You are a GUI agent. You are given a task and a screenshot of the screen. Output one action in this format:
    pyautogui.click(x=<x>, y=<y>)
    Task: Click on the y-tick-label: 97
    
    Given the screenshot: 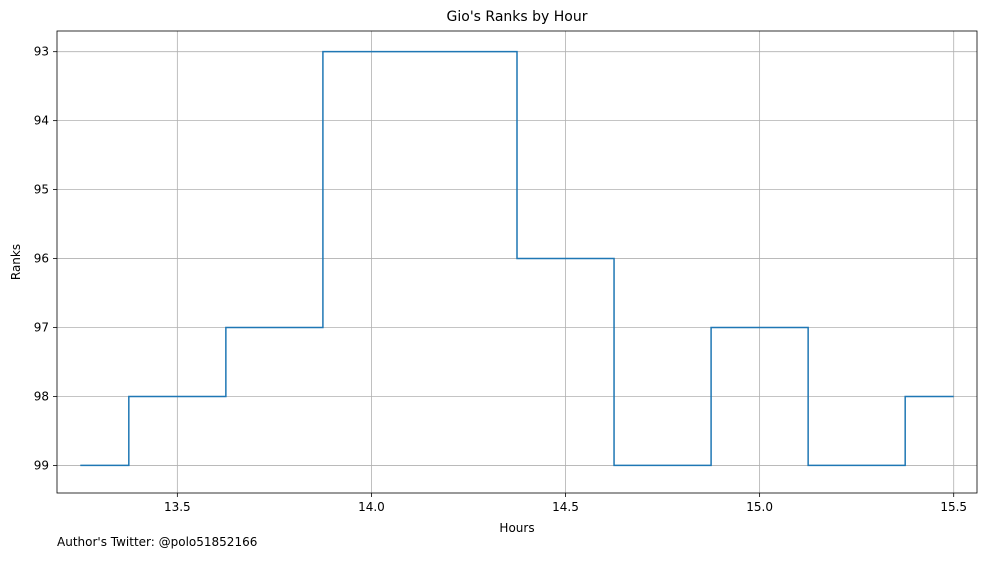 What is the action you would take?
    pyautogui.click(x=41, y=328)
    